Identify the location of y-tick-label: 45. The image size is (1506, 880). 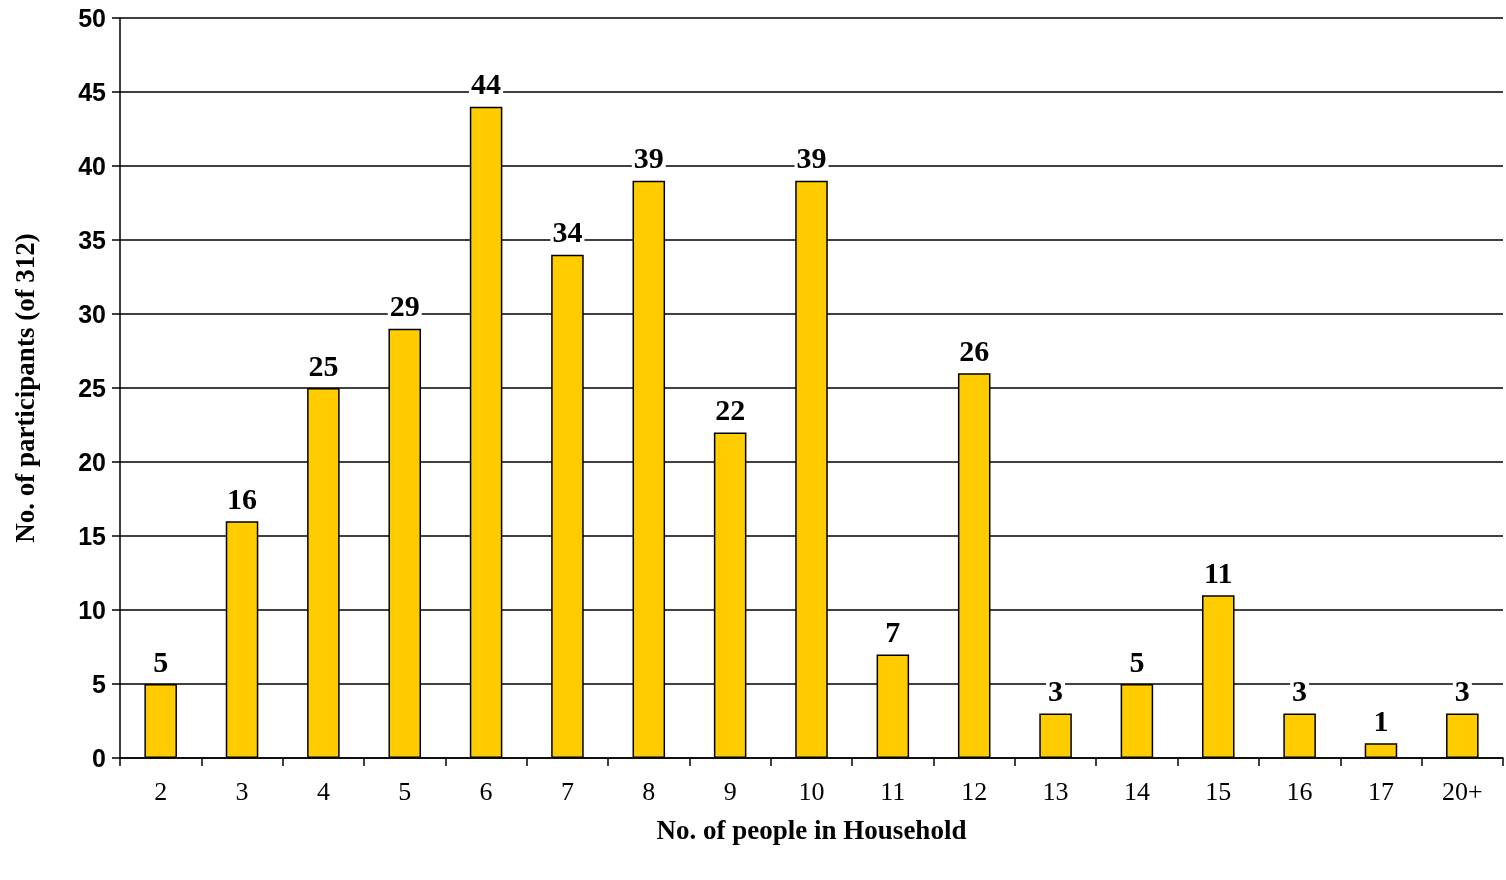
(92, 92).